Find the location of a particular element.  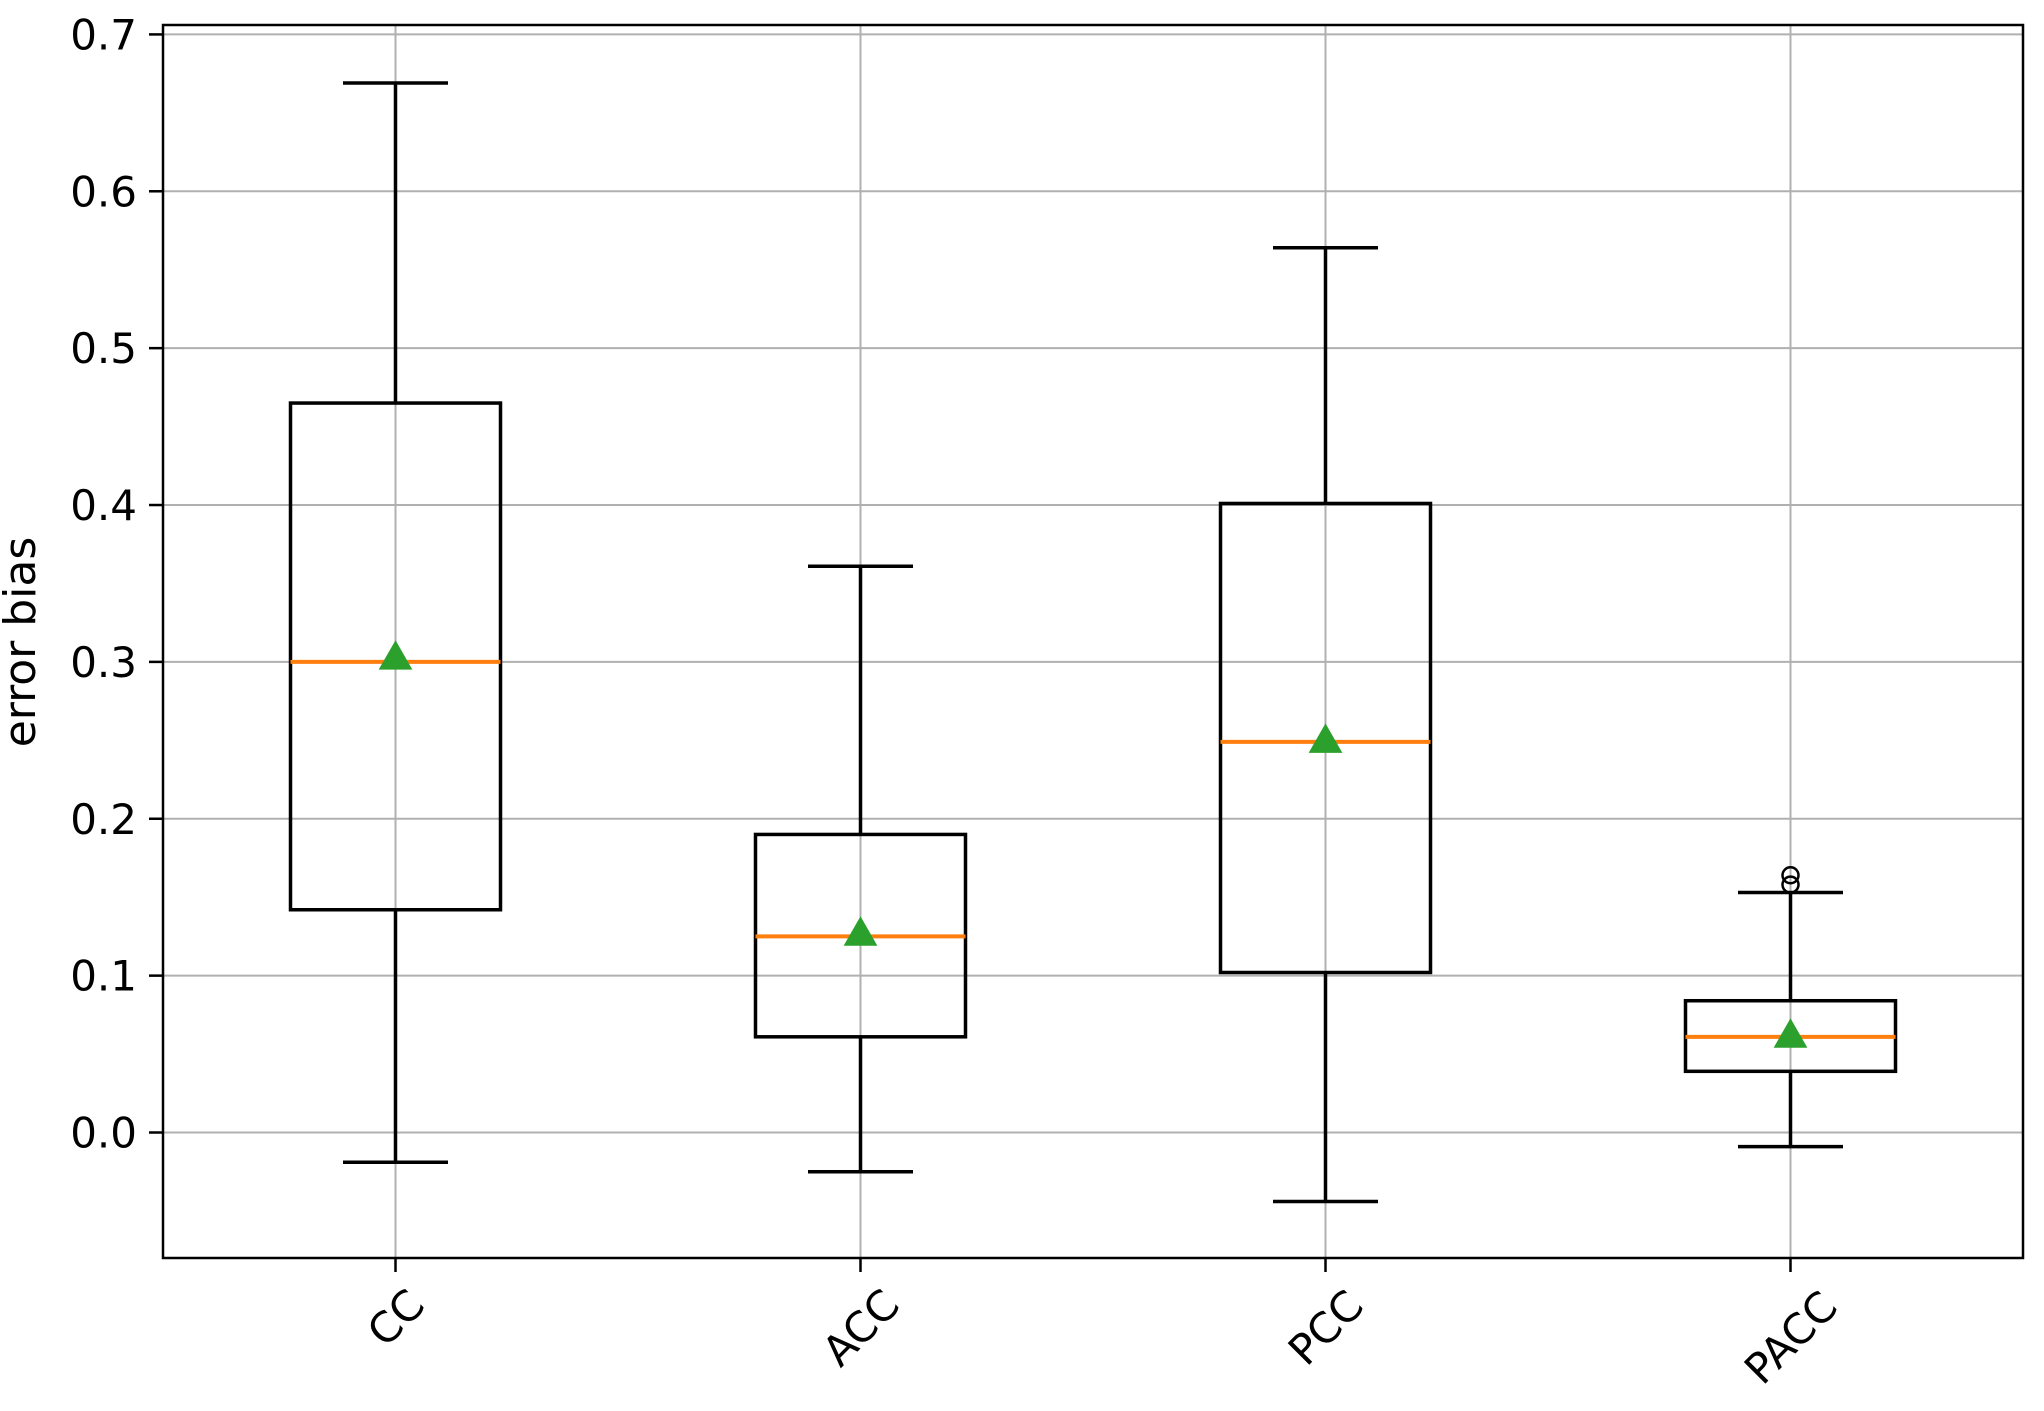

x-tick-label: PCC is located at coordinates (1326, 1328).